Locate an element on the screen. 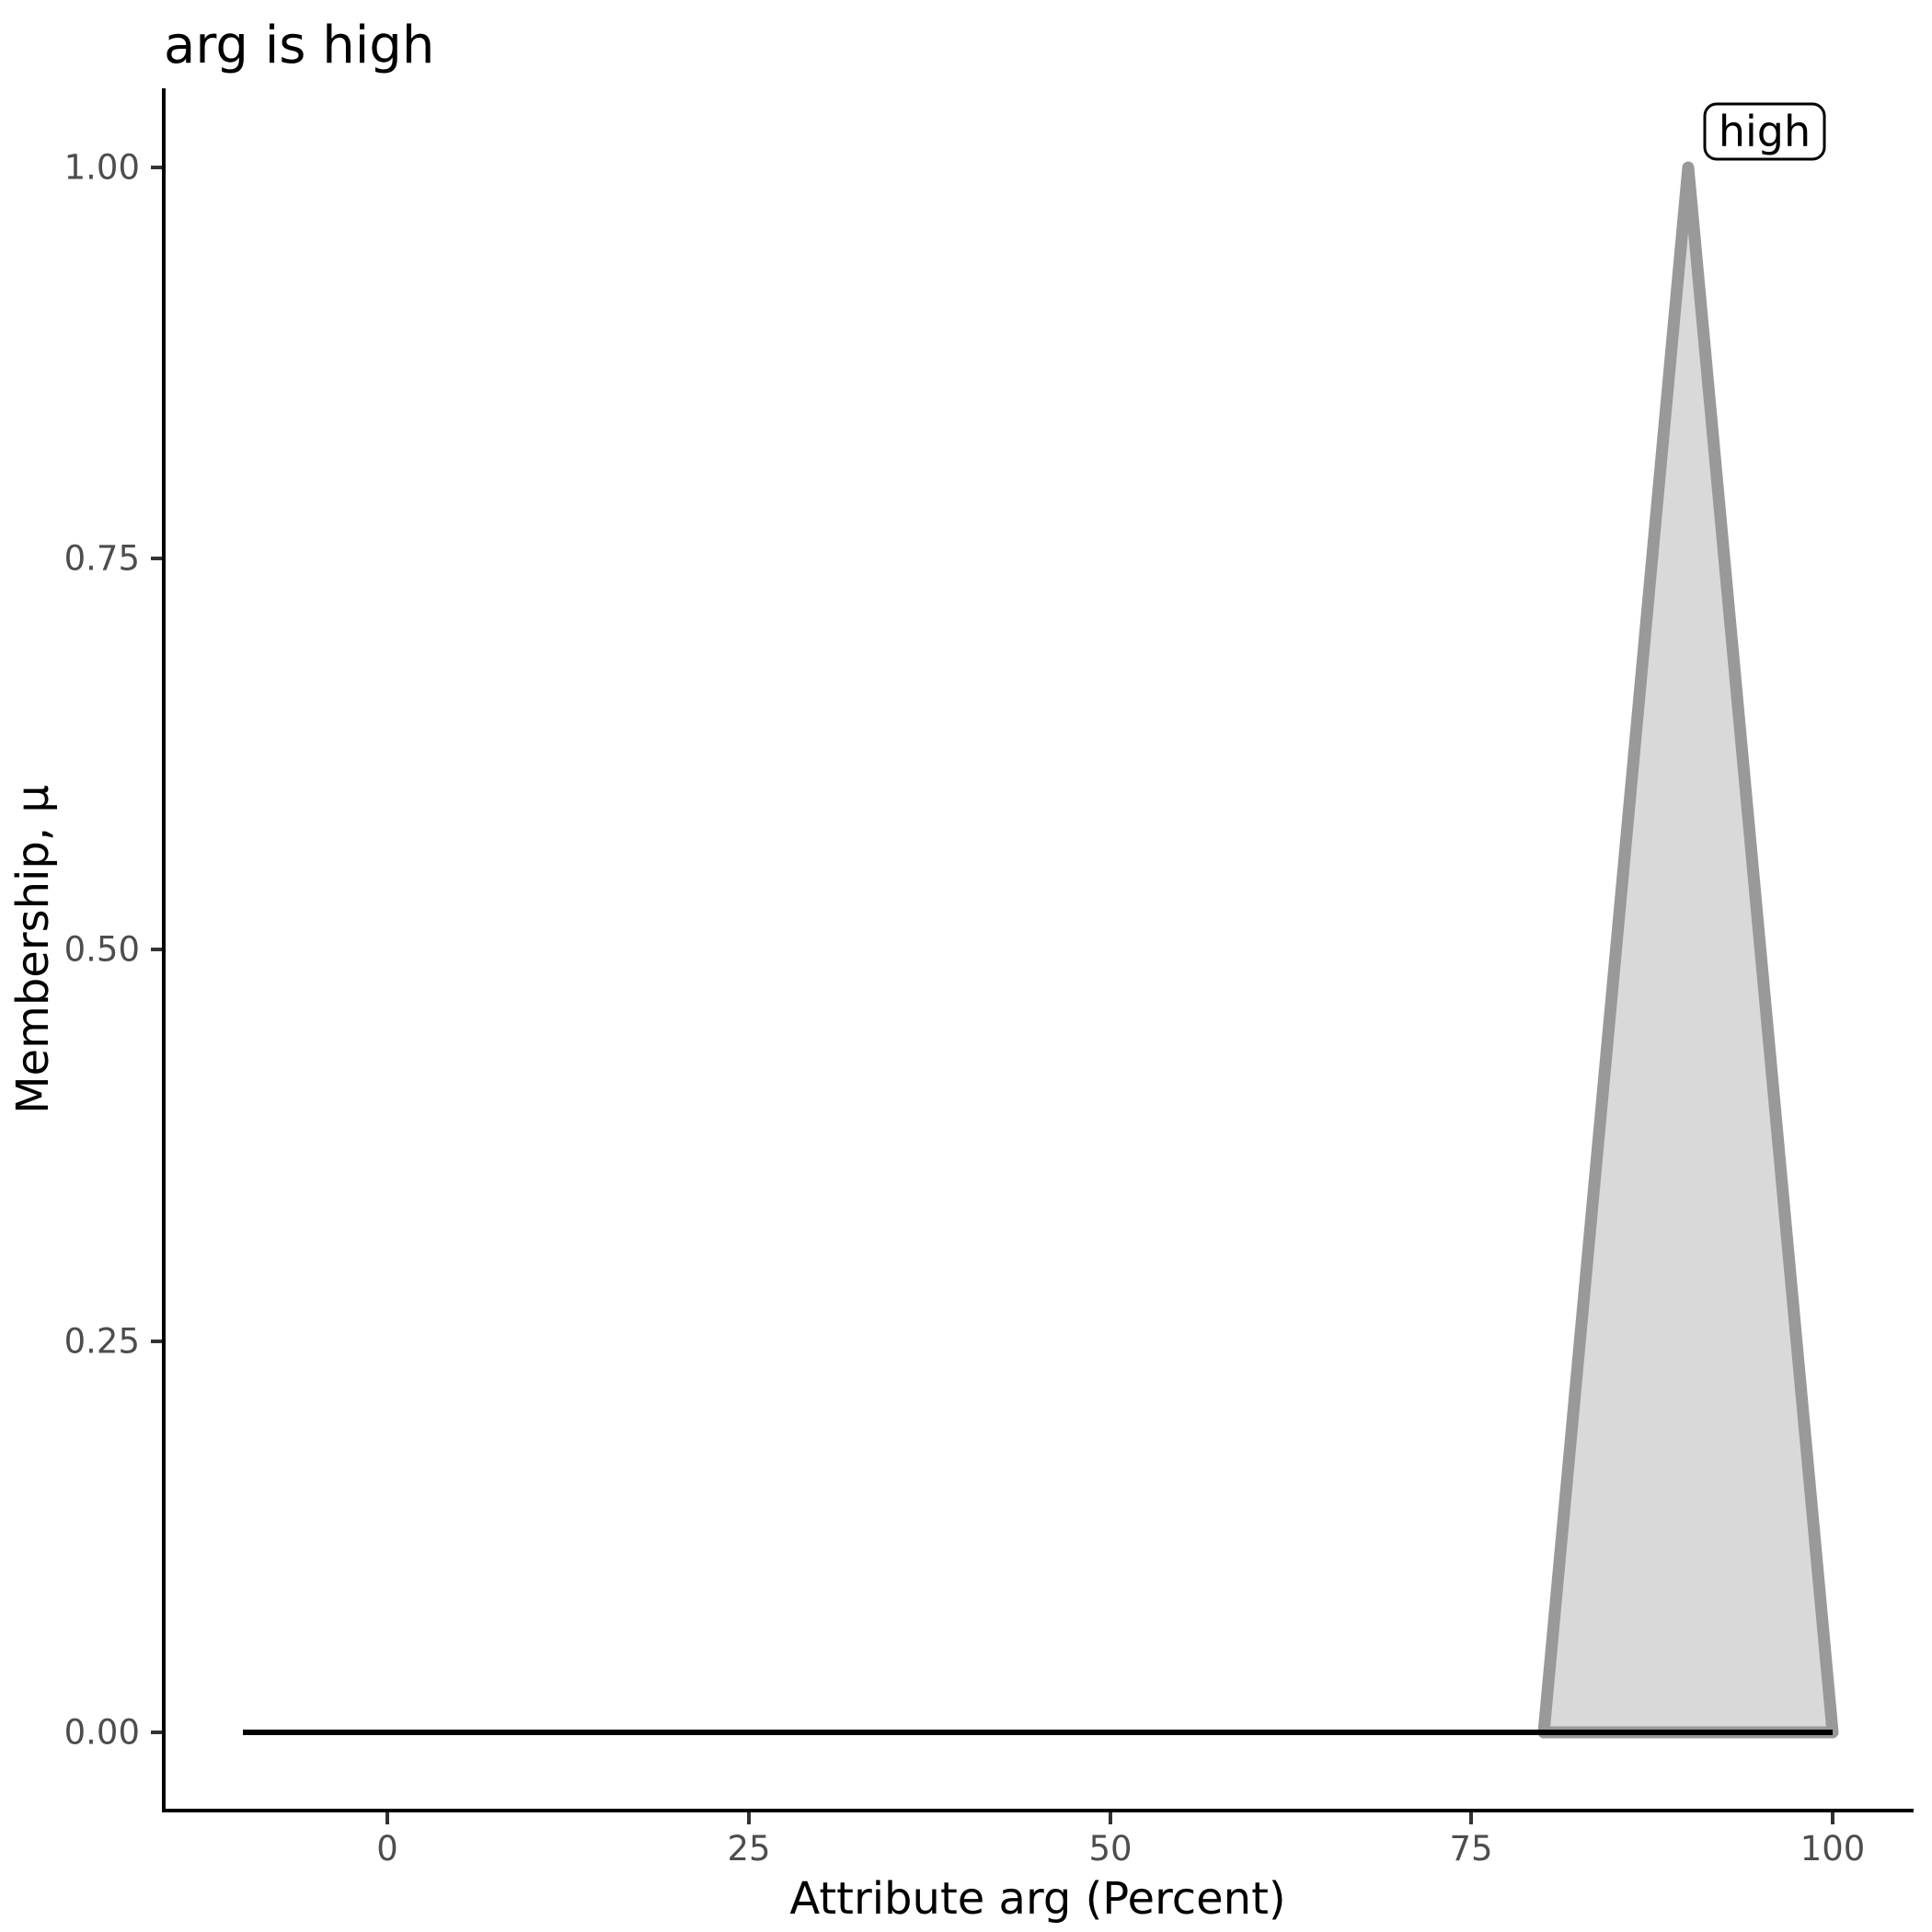  x-axis-title: Attribute arg (Percent) is located at coordinates (1037, 1899).